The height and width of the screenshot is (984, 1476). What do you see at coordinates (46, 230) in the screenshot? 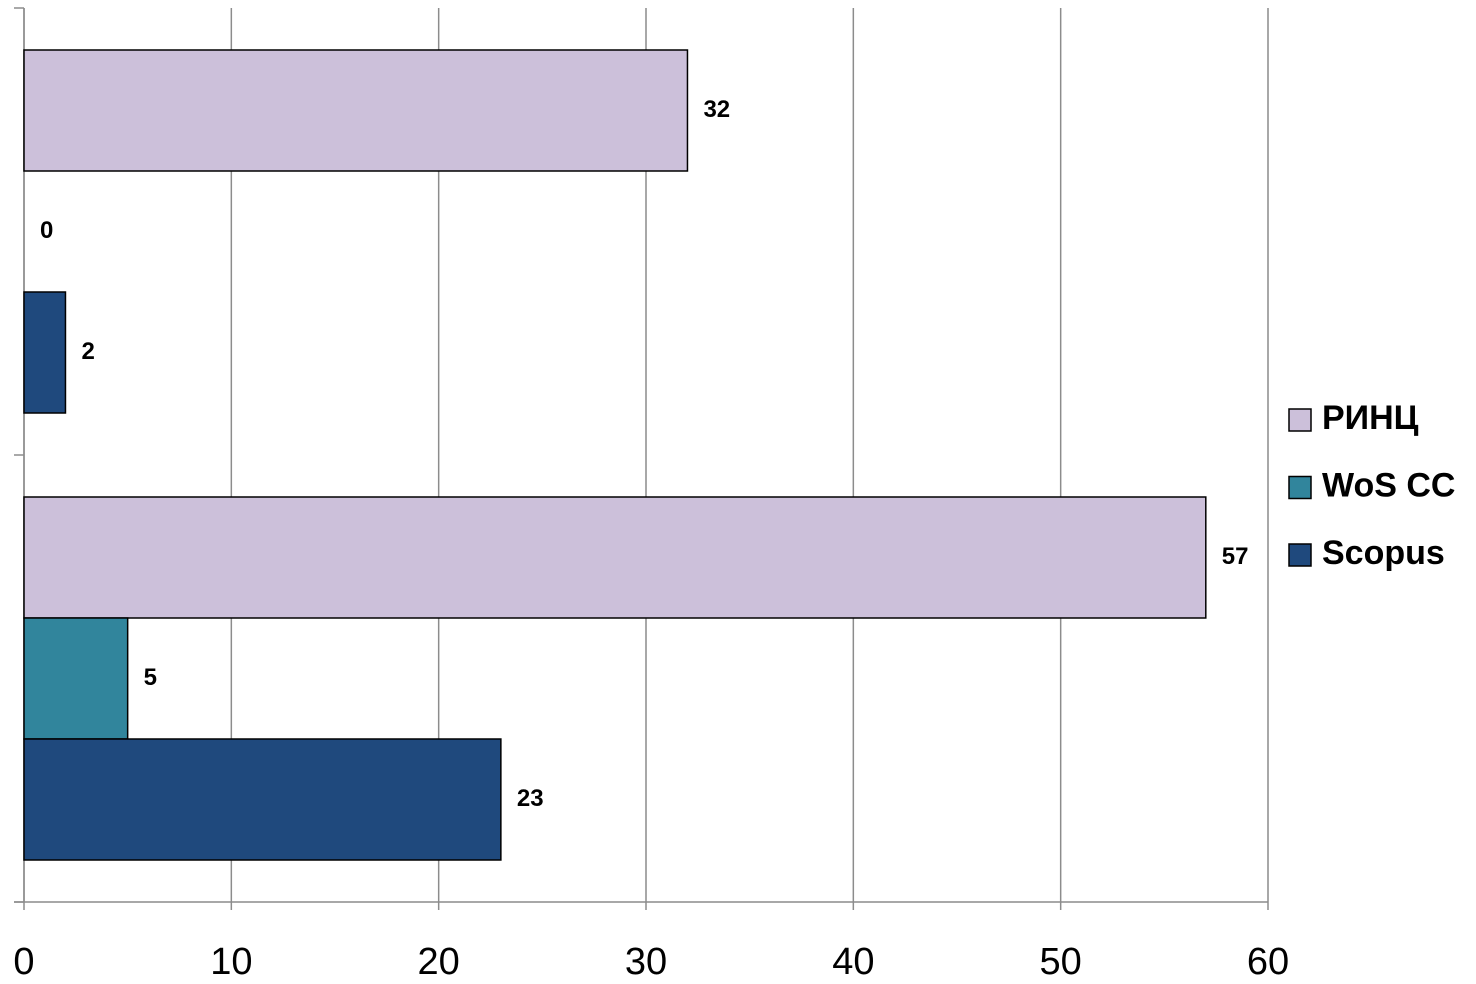
I see `data-label: 0` at bounding box center [46, 230].